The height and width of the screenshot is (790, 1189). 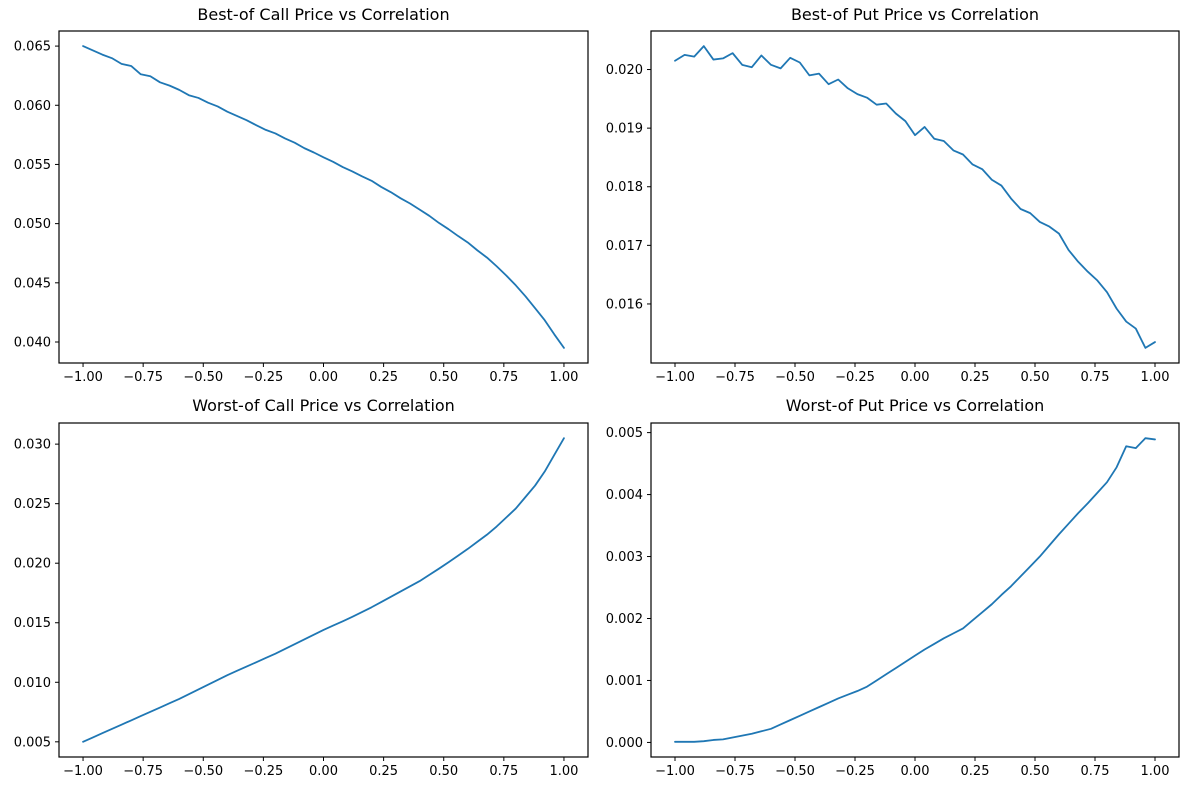 What do you see at coordinates (1095, 377) in the screenshot?
I see `x-tick-label-best-of-put: 0.75` at bounding box center [1095, 377].